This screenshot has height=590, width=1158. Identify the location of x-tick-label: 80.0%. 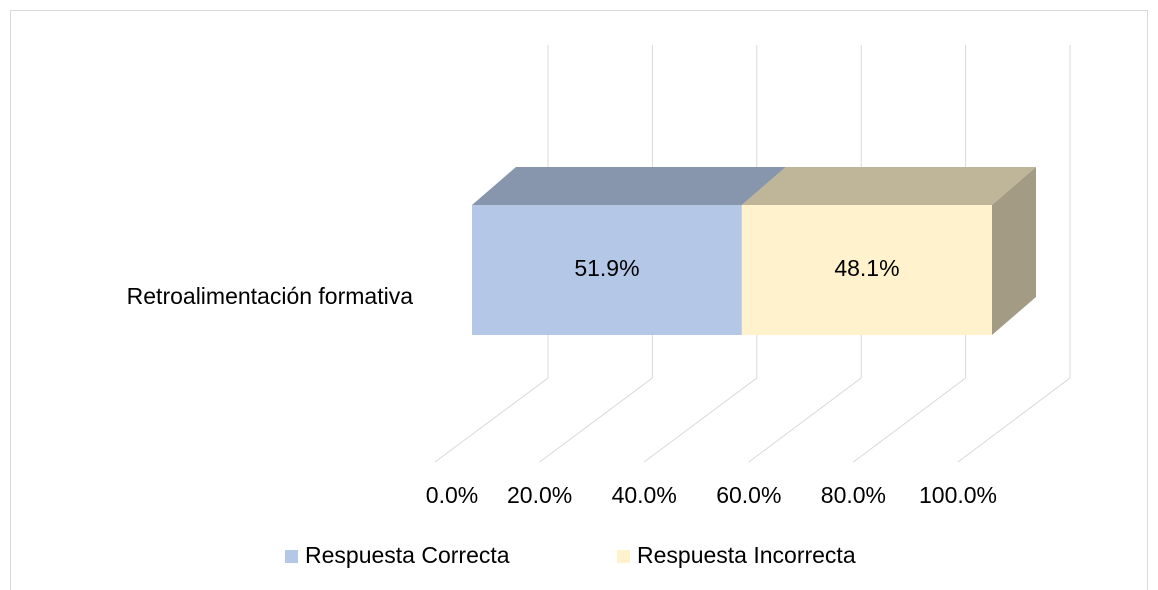
(853, 495).